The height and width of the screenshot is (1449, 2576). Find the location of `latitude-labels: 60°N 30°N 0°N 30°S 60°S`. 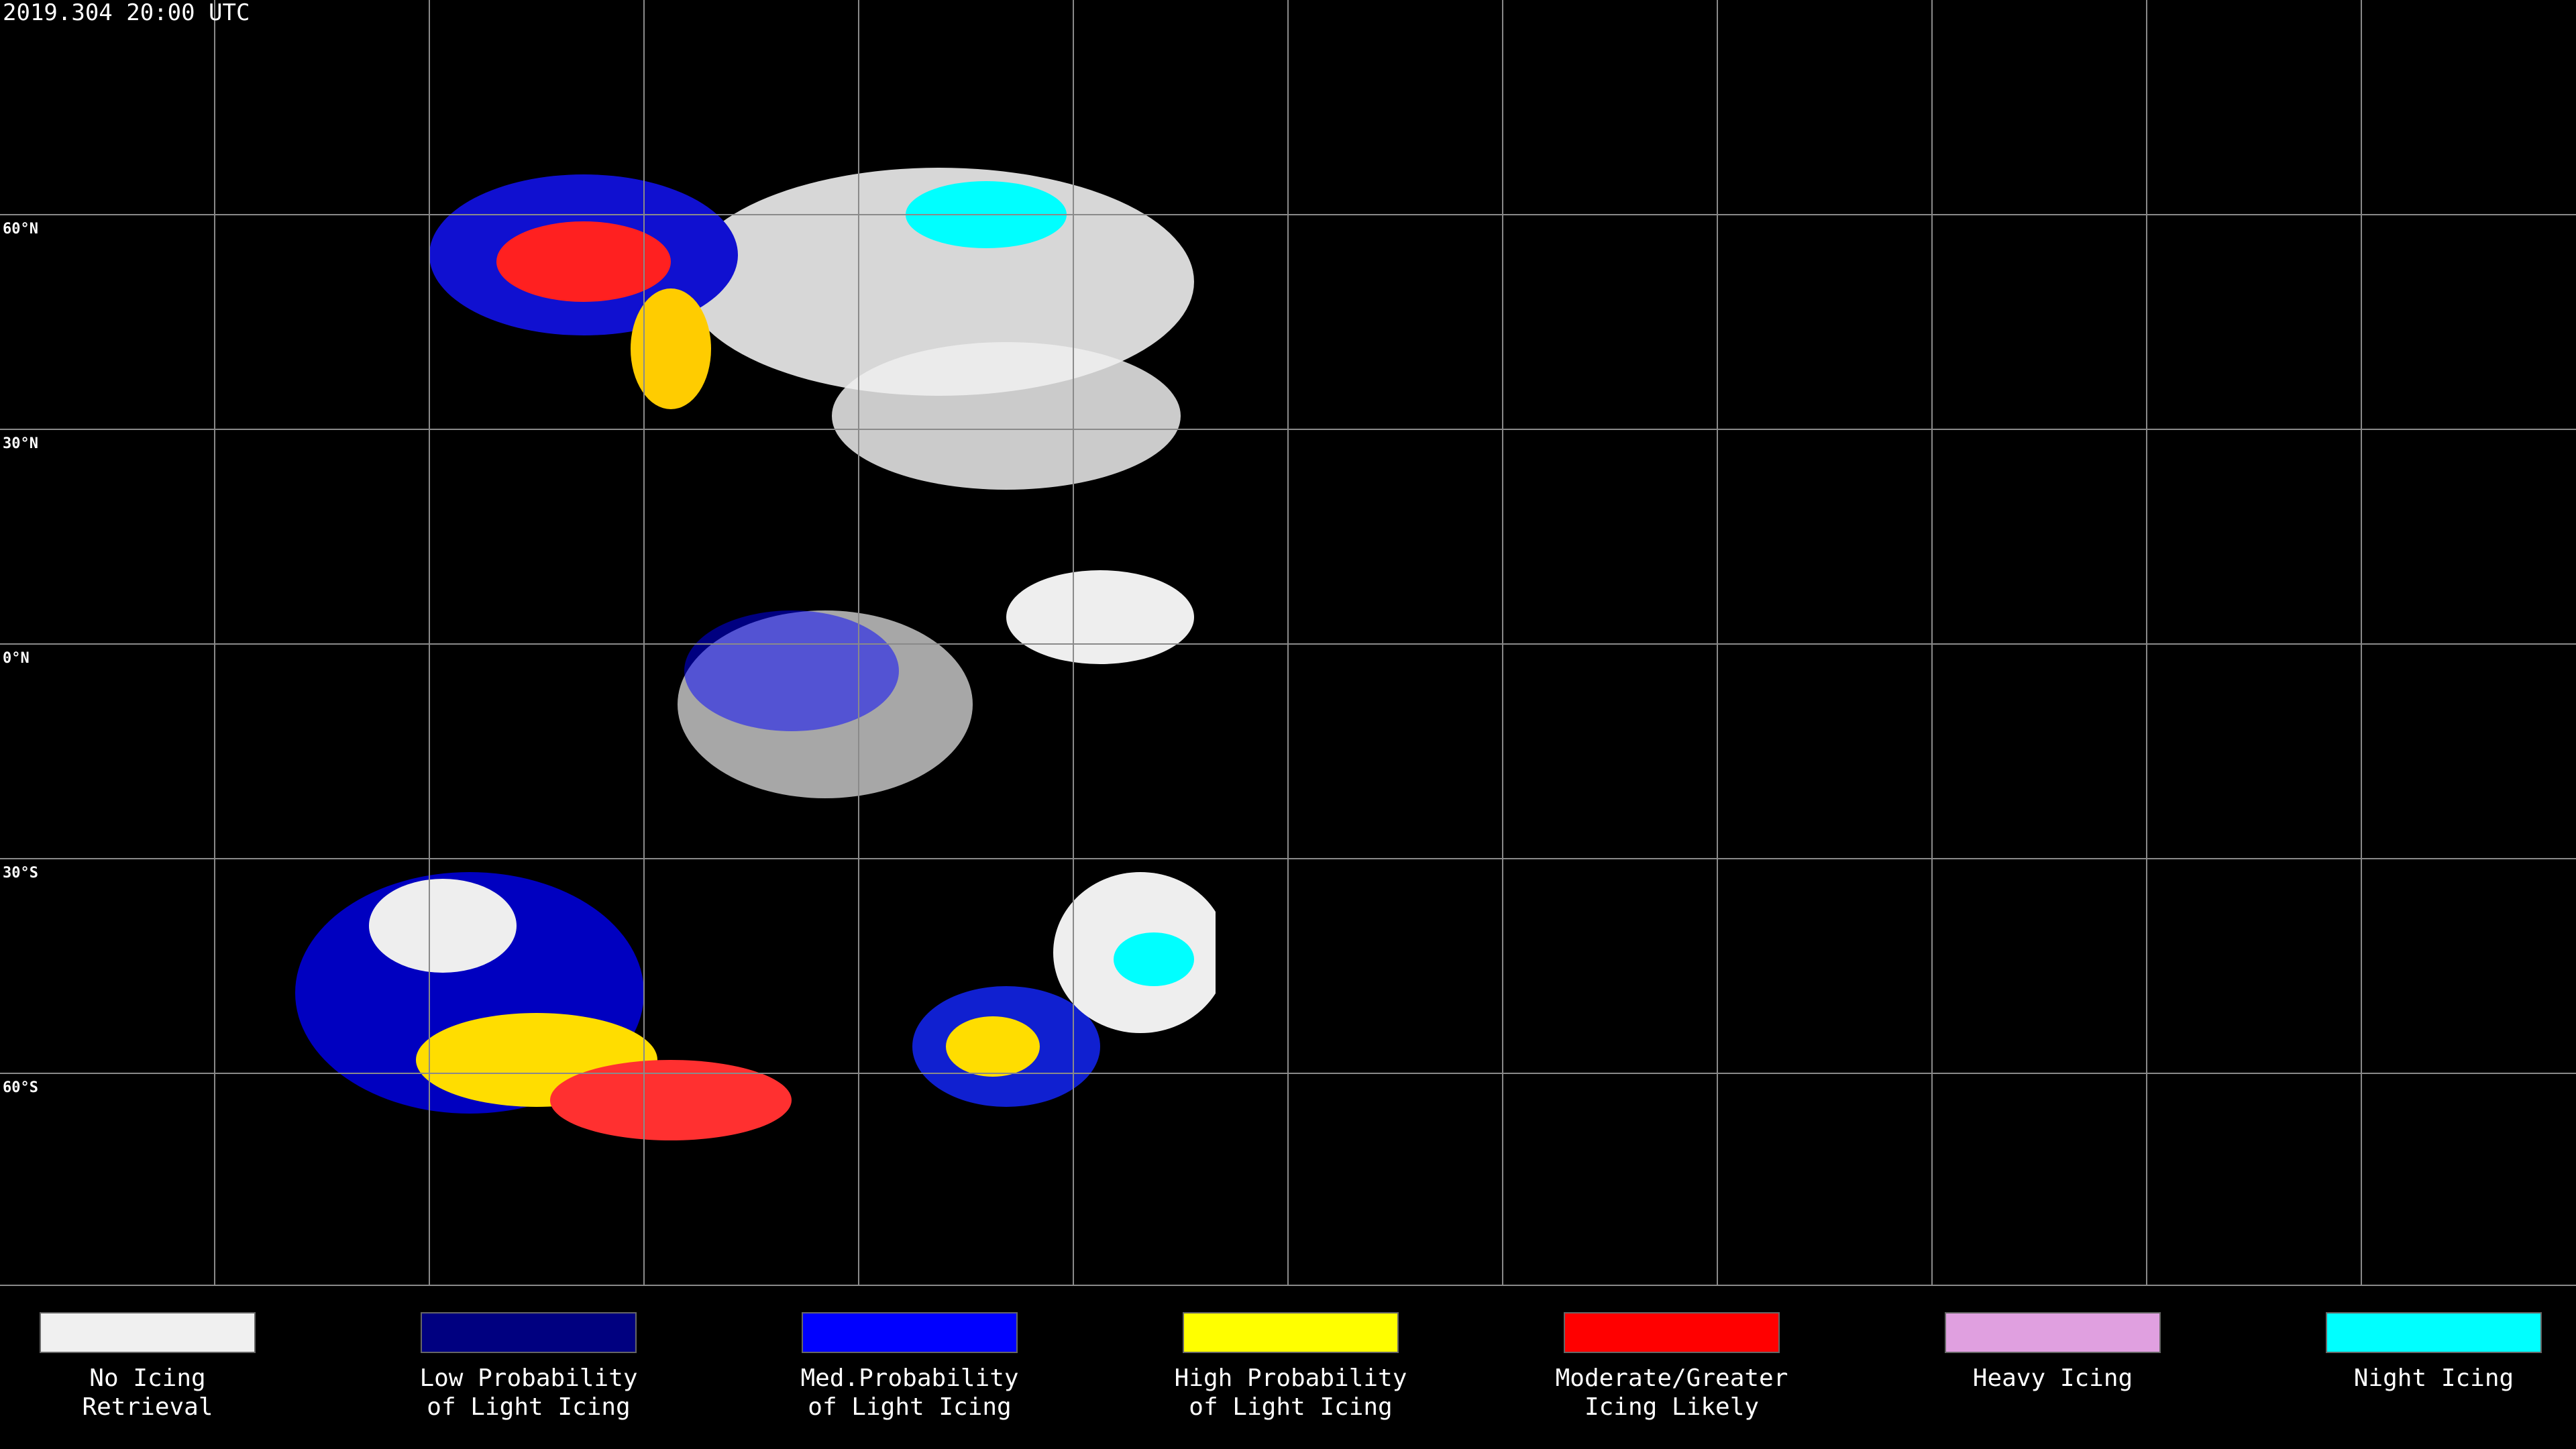

latitude-labels: 60°N 30°N 0°N 30°S 60°S is located at coordinates (20, 658).